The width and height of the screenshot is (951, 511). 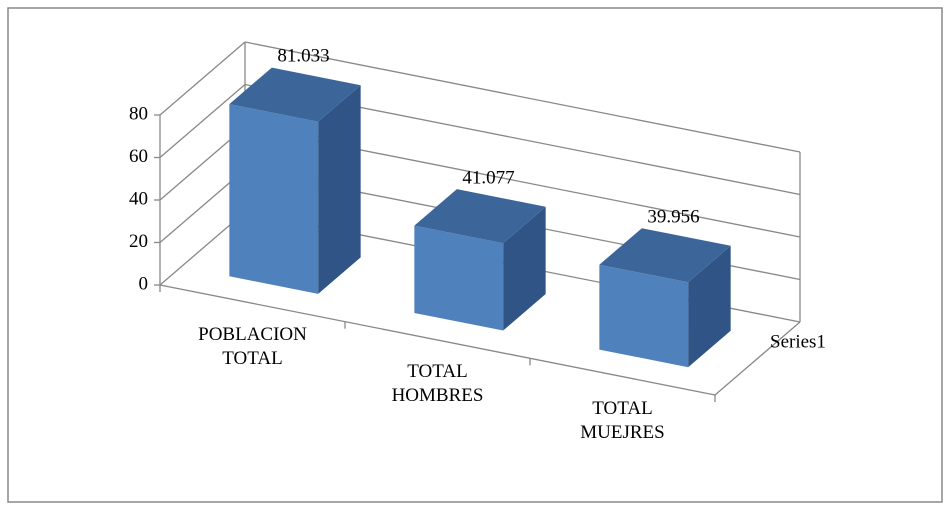 What do you see at coordinates (138, 198) in the screenshot?
I see `y-tick-label: 40` at bounding box center [138, 198].